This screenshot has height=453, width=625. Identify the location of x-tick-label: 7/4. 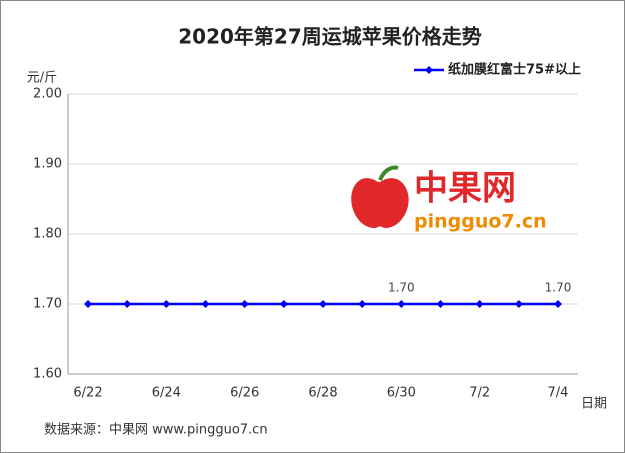
(558, 393).